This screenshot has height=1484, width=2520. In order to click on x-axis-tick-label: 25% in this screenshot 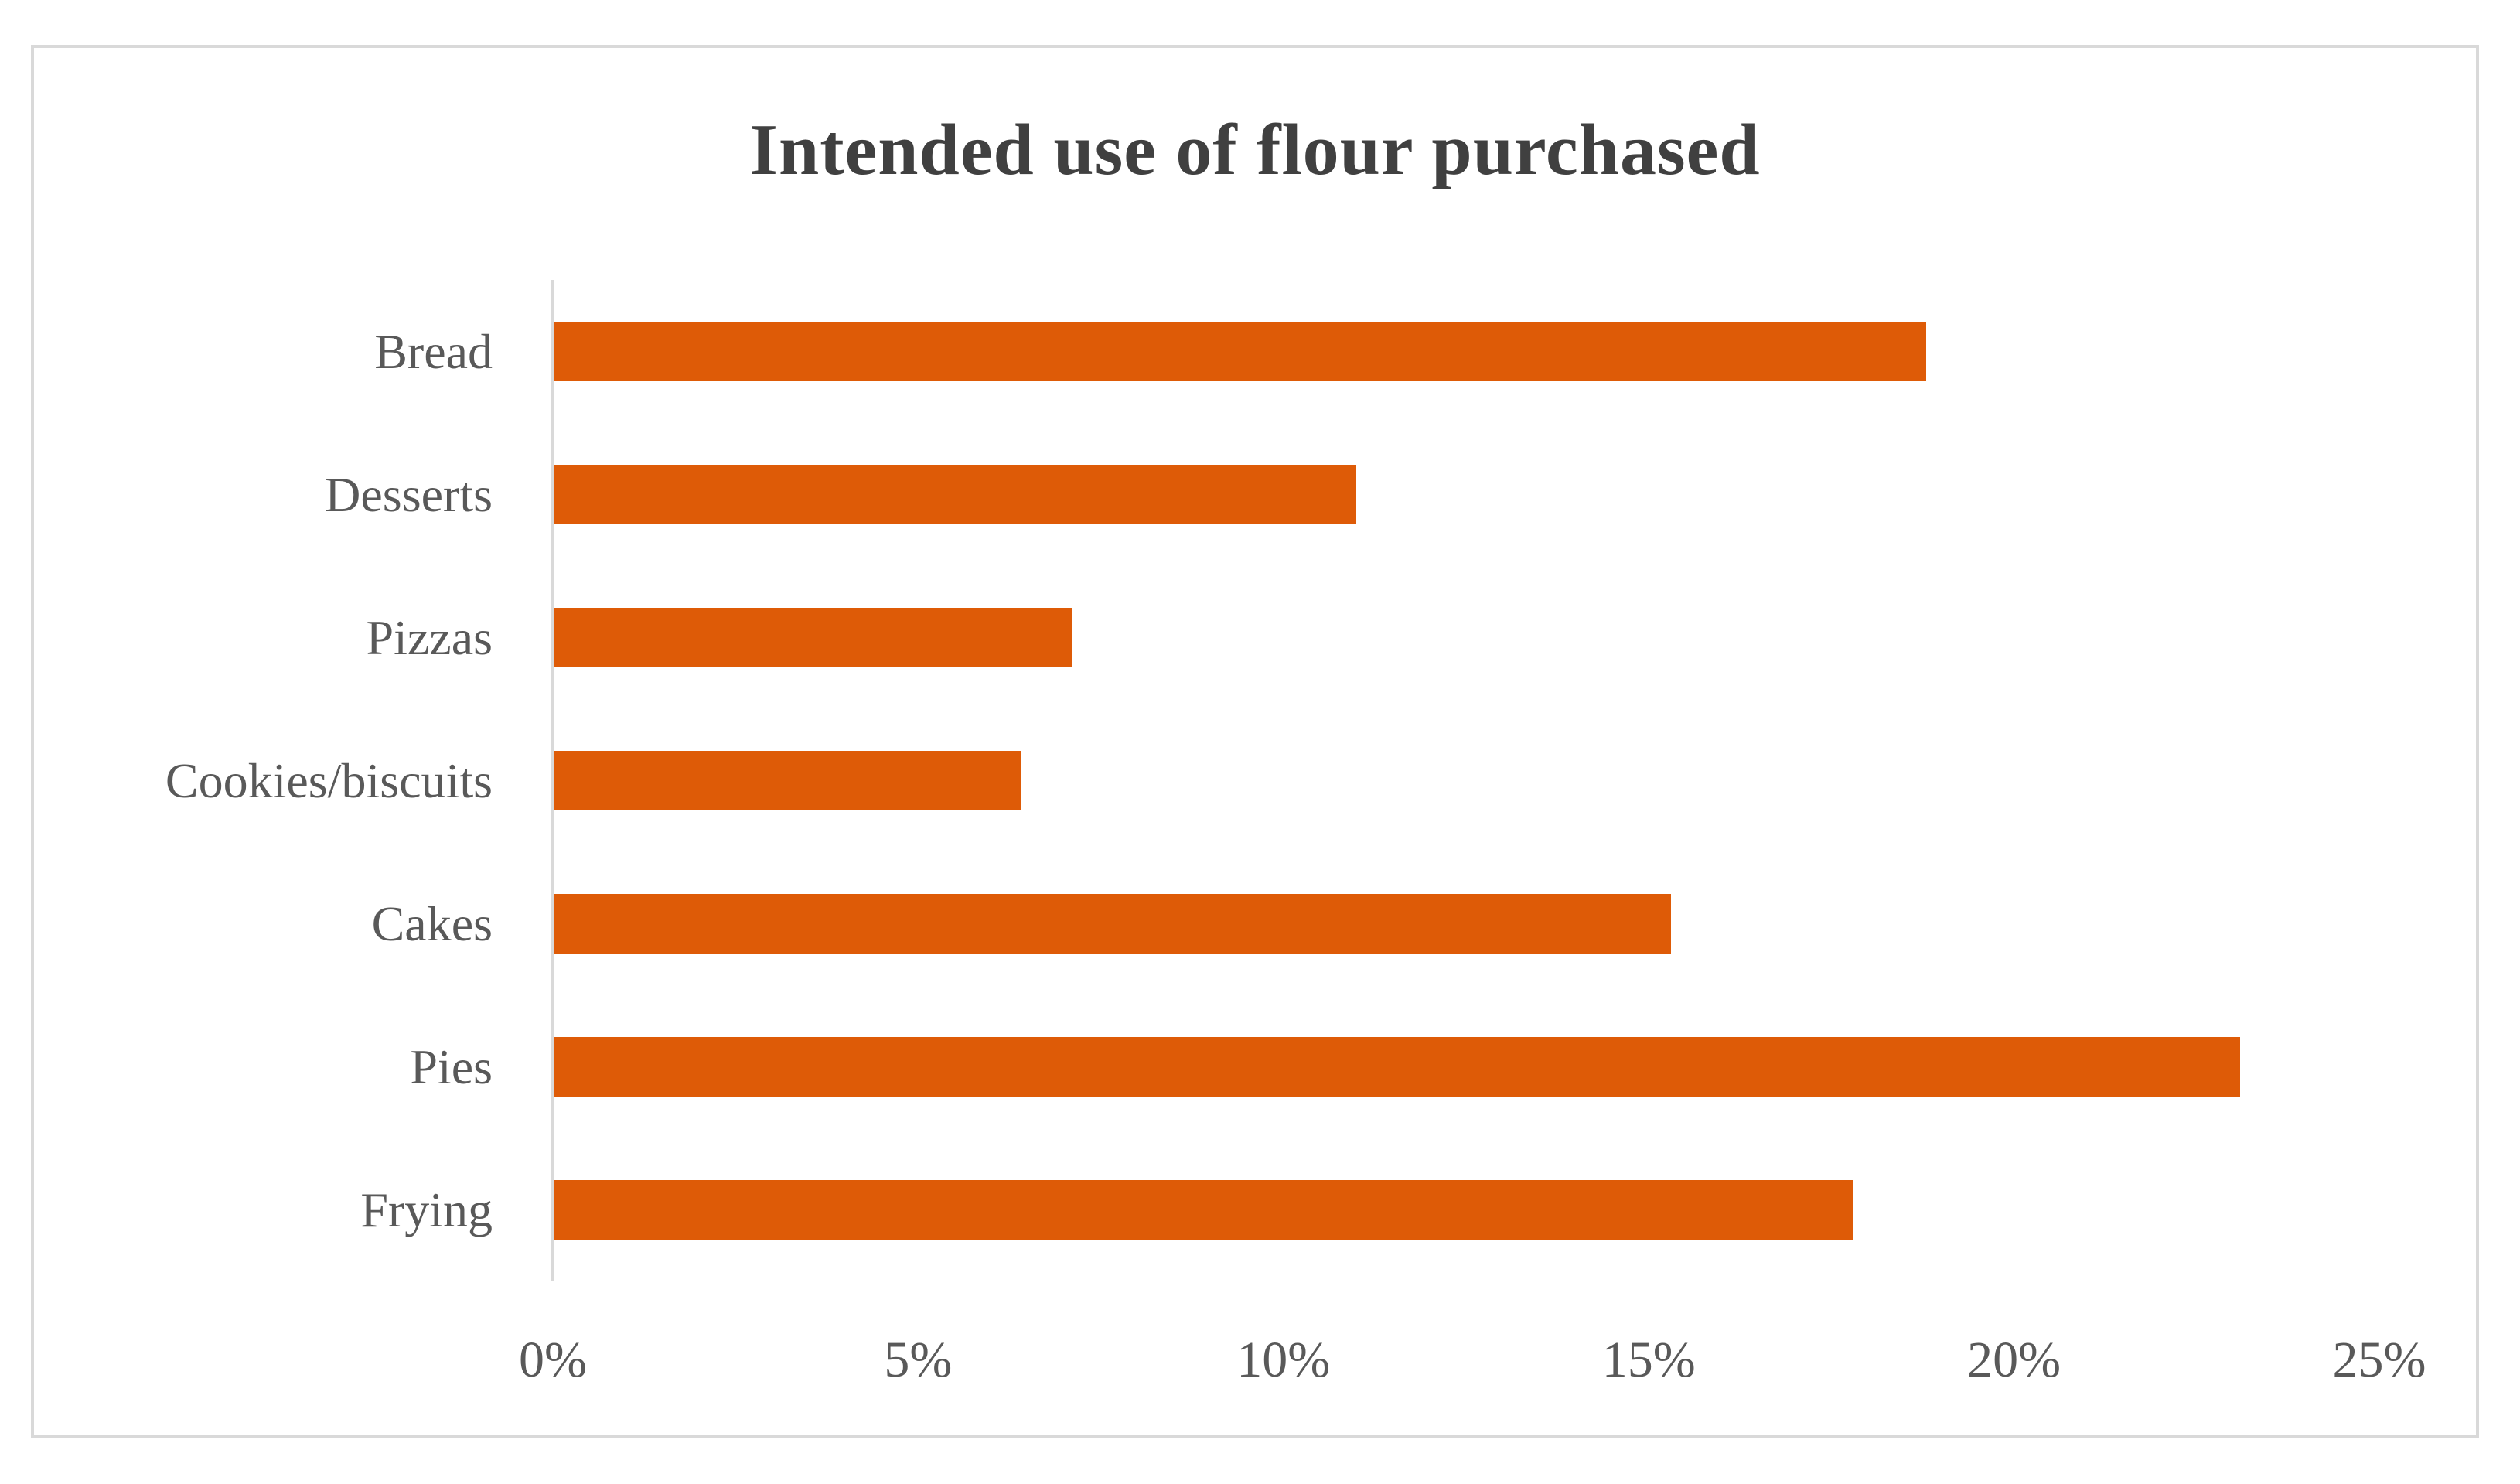, I will do `click(2379, 1360)`.